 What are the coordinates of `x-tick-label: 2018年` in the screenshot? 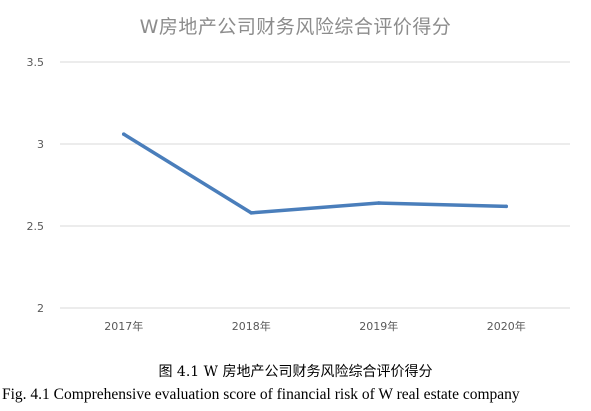 It's located at (251, 326).